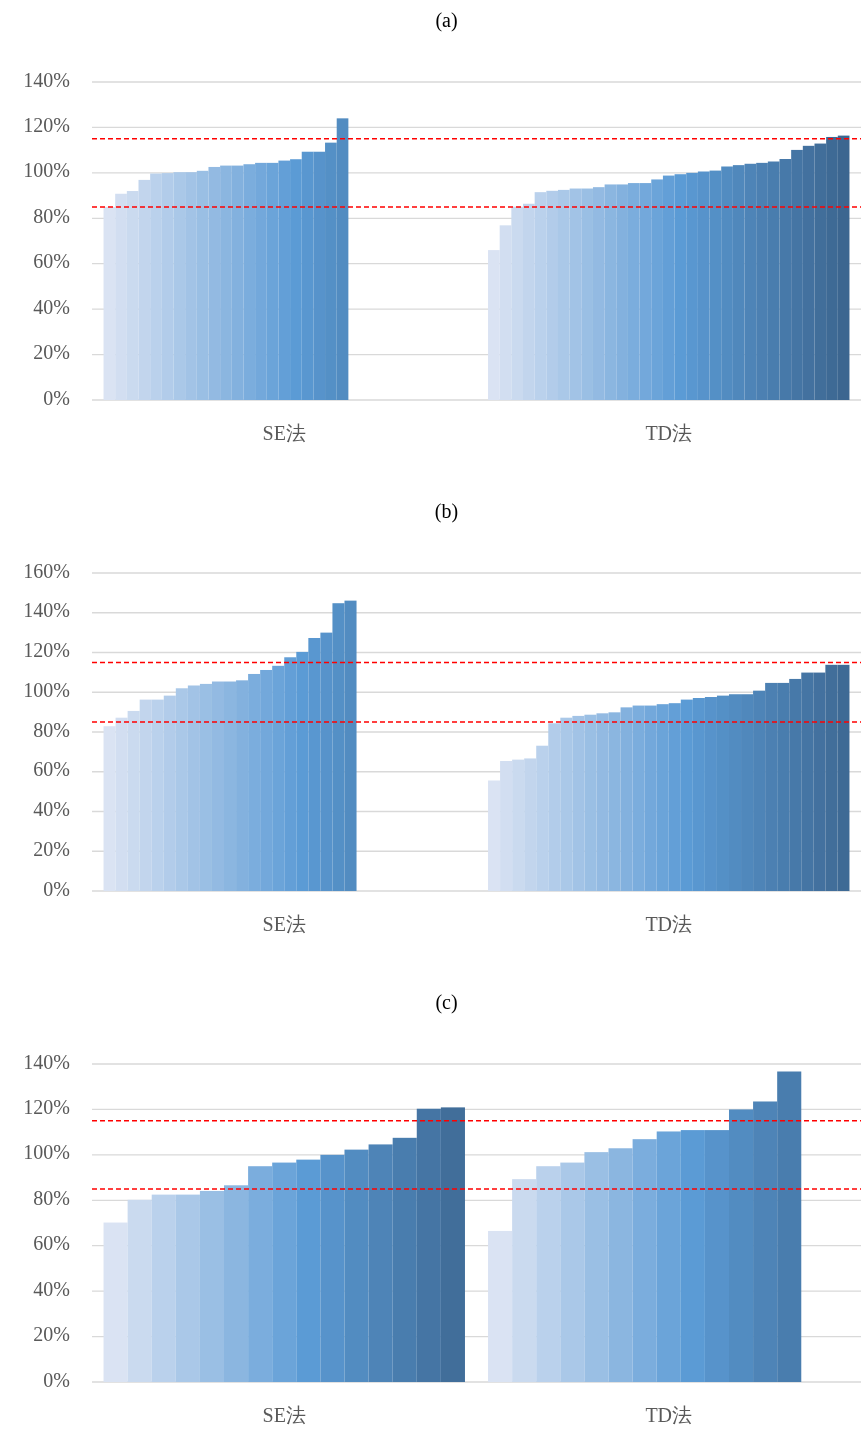 The width and height of the screenshot is (861, 1434). I want to click on chart-title: (a), so click(446, 20).